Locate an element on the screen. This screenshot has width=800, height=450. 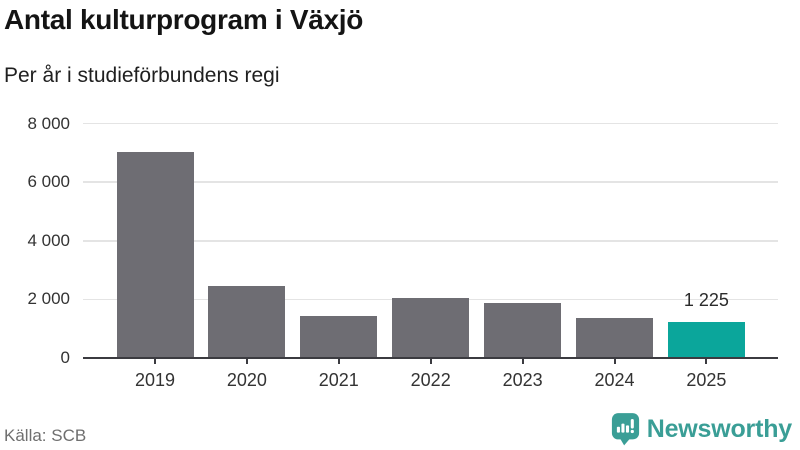
y-axis-tick-label: 6 000 is located at coordinates (48, 182).